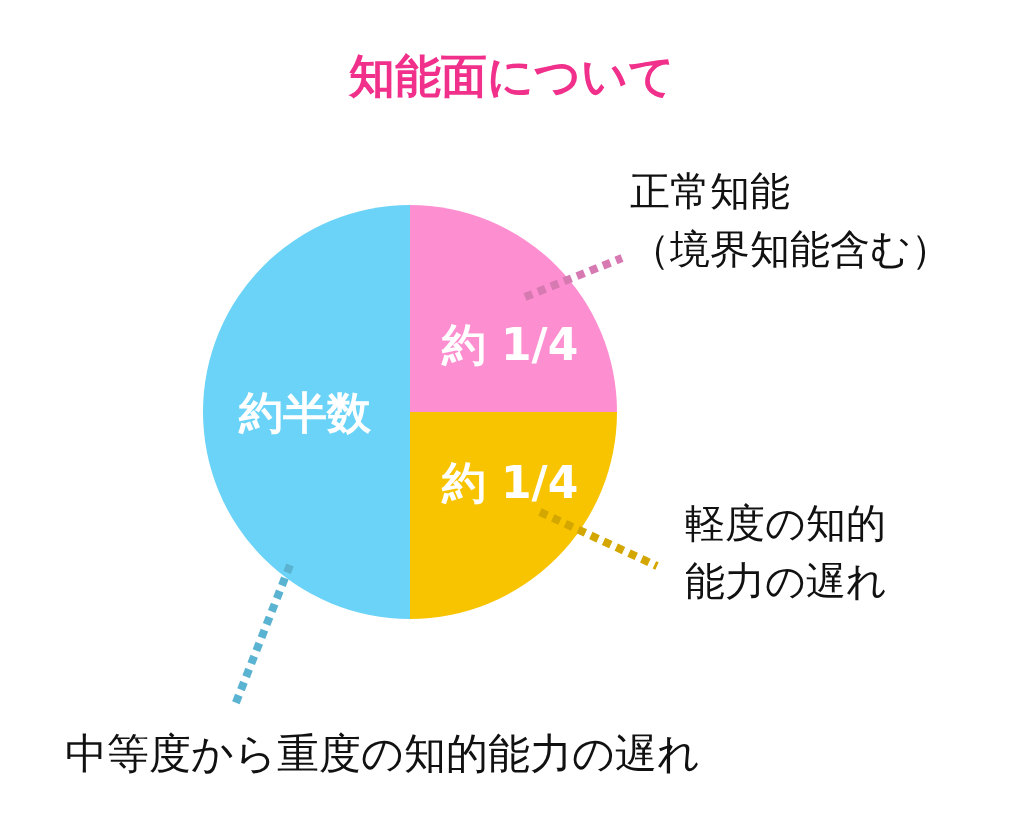  What do you see at coordinates (305, 412) in the screenshot?
I see `data-label: 約半数` at bounding box center [305, 412].